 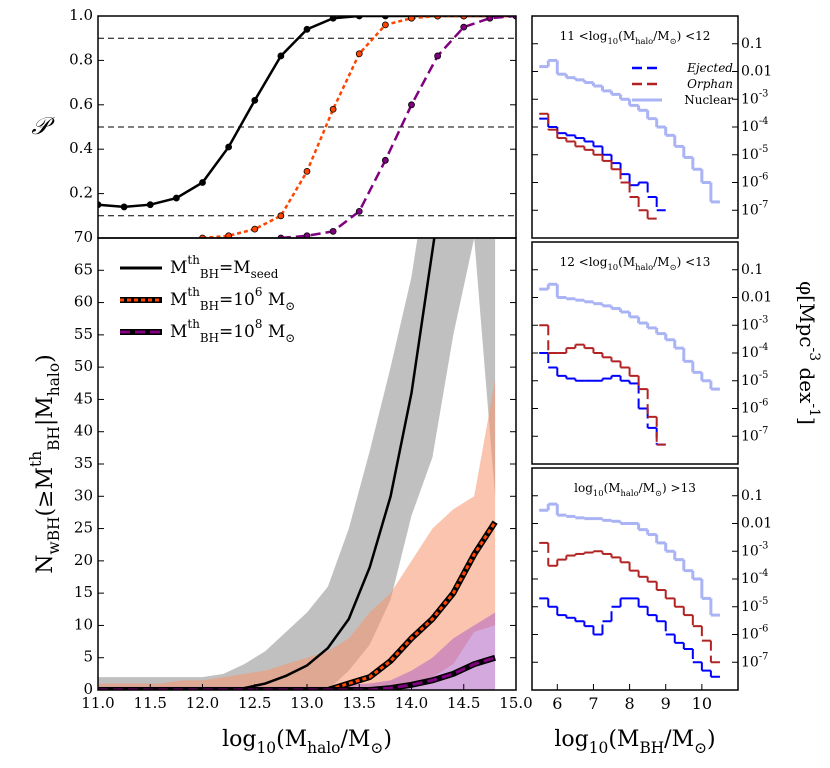 I want to click on x-tick-label: 13.0, so click(x=306, y=703).